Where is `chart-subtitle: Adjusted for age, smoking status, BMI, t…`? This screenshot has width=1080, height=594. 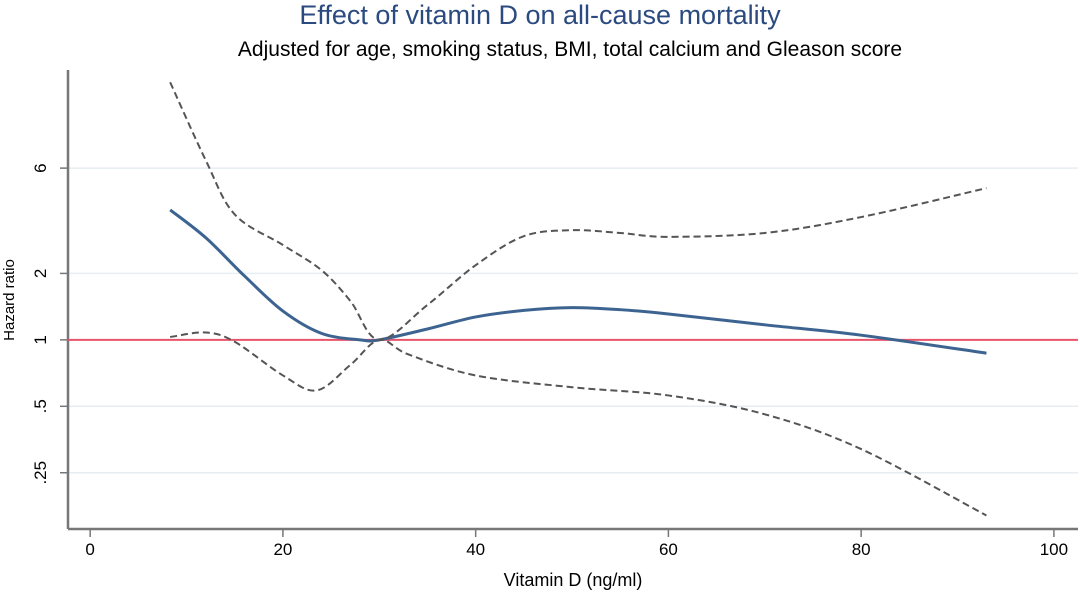 chart-subtitle: Adjusted for age, smoking status, BMI, t… is located at coordinates (570, 49).